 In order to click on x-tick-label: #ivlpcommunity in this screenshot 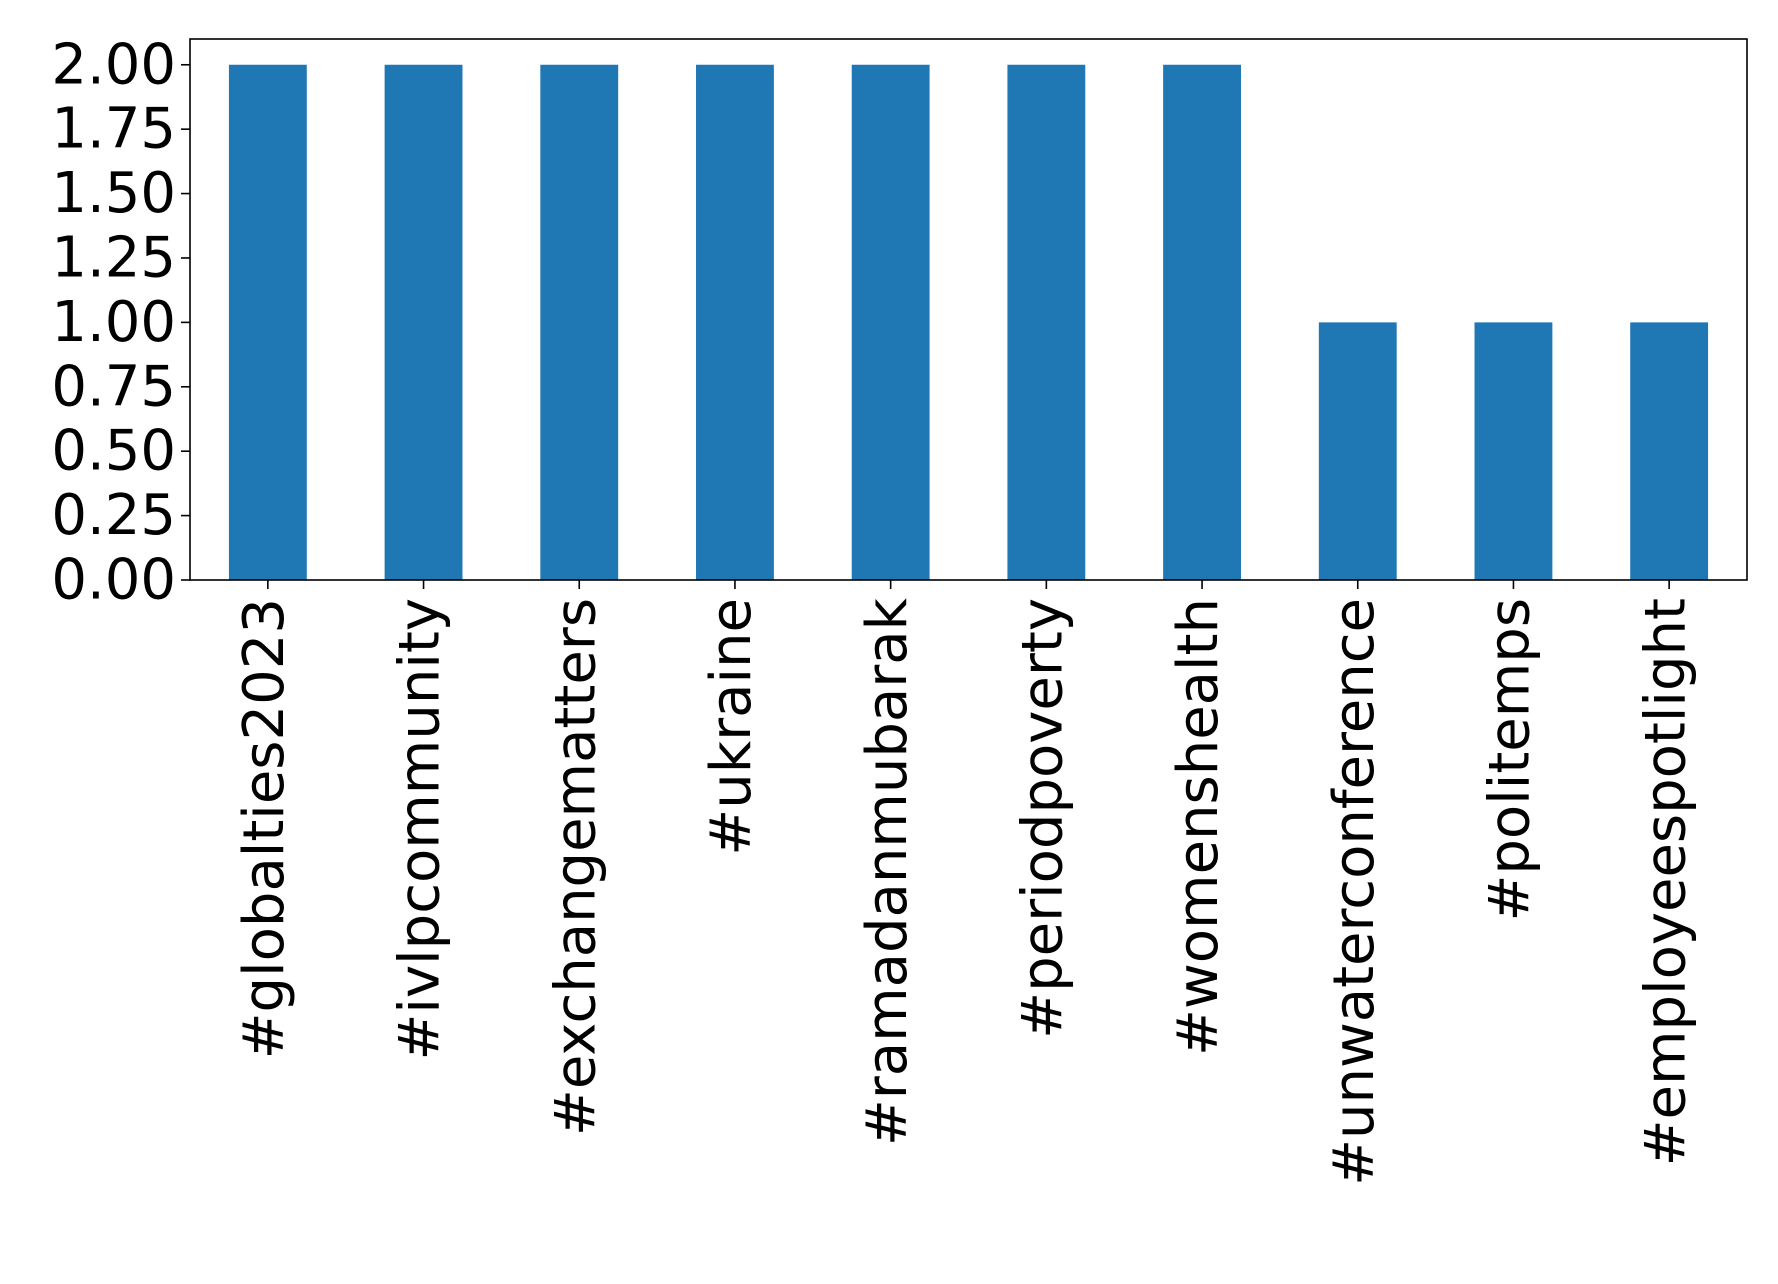, I will do `click(420, 829)`.